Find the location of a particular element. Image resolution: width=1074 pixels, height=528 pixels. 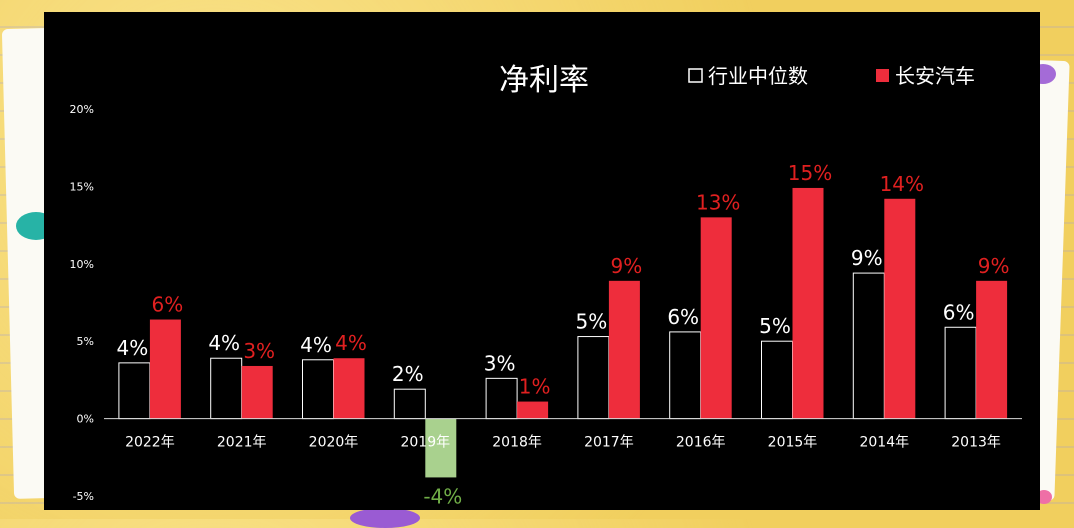

x-tick-label: 2021年 is located at coordinates (242, 443).